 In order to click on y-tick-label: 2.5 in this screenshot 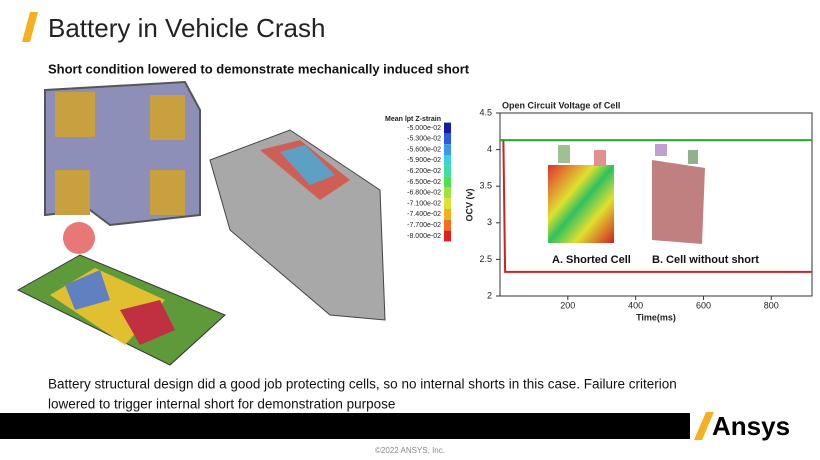, I will do `click(485, 259)`.